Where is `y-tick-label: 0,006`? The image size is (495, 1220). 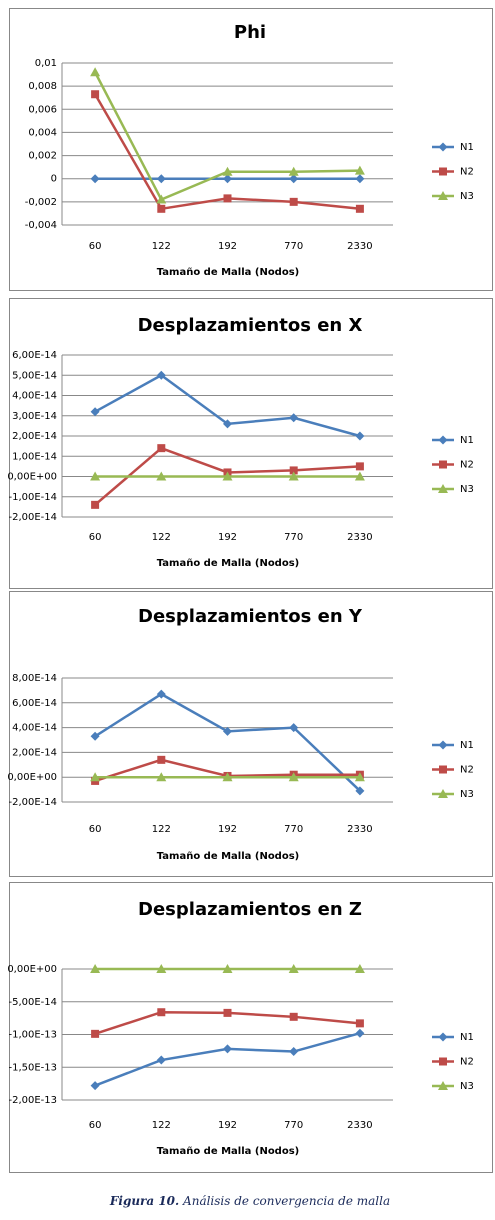 y-tick-label: 0,006 is located at coordinates (42, 109).